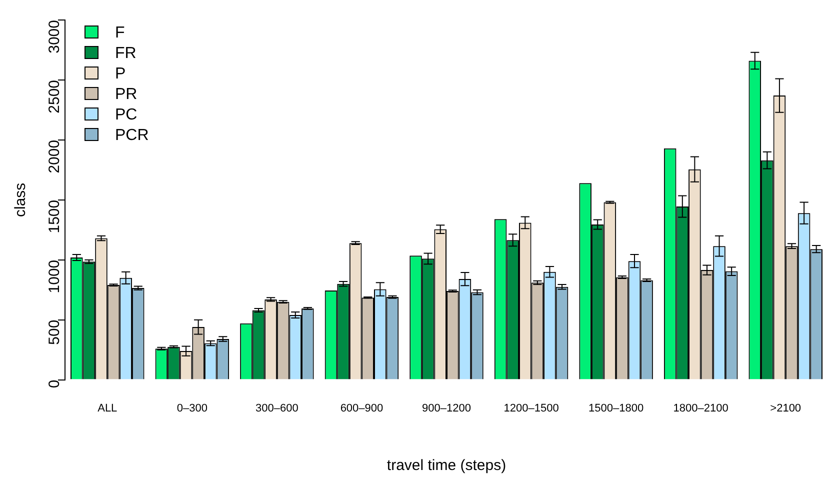 This screenshot has width=840, height=487. Describe the element at coordinates (55, 332) in the screenshot. I see `y-tick-label: 500` at that location.